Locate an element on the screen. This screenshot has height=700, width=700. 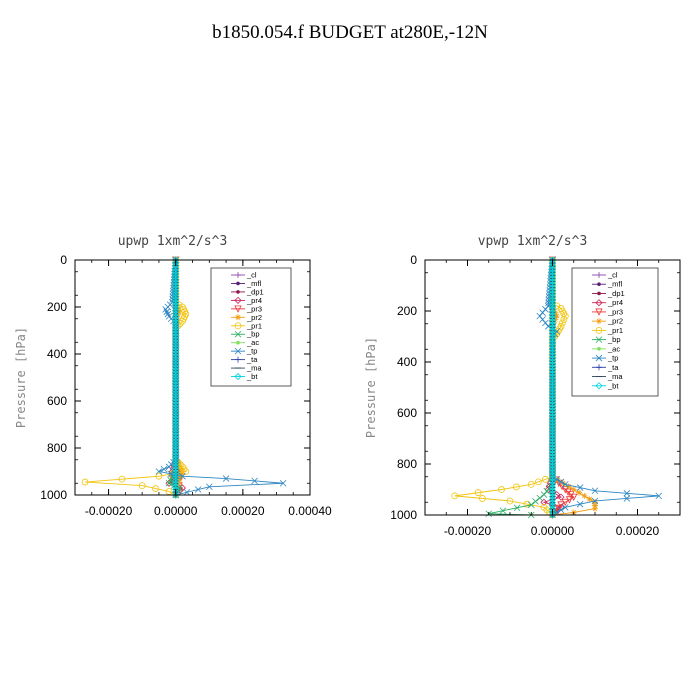
legend-label: _tp is located at coordinates (612, 358).